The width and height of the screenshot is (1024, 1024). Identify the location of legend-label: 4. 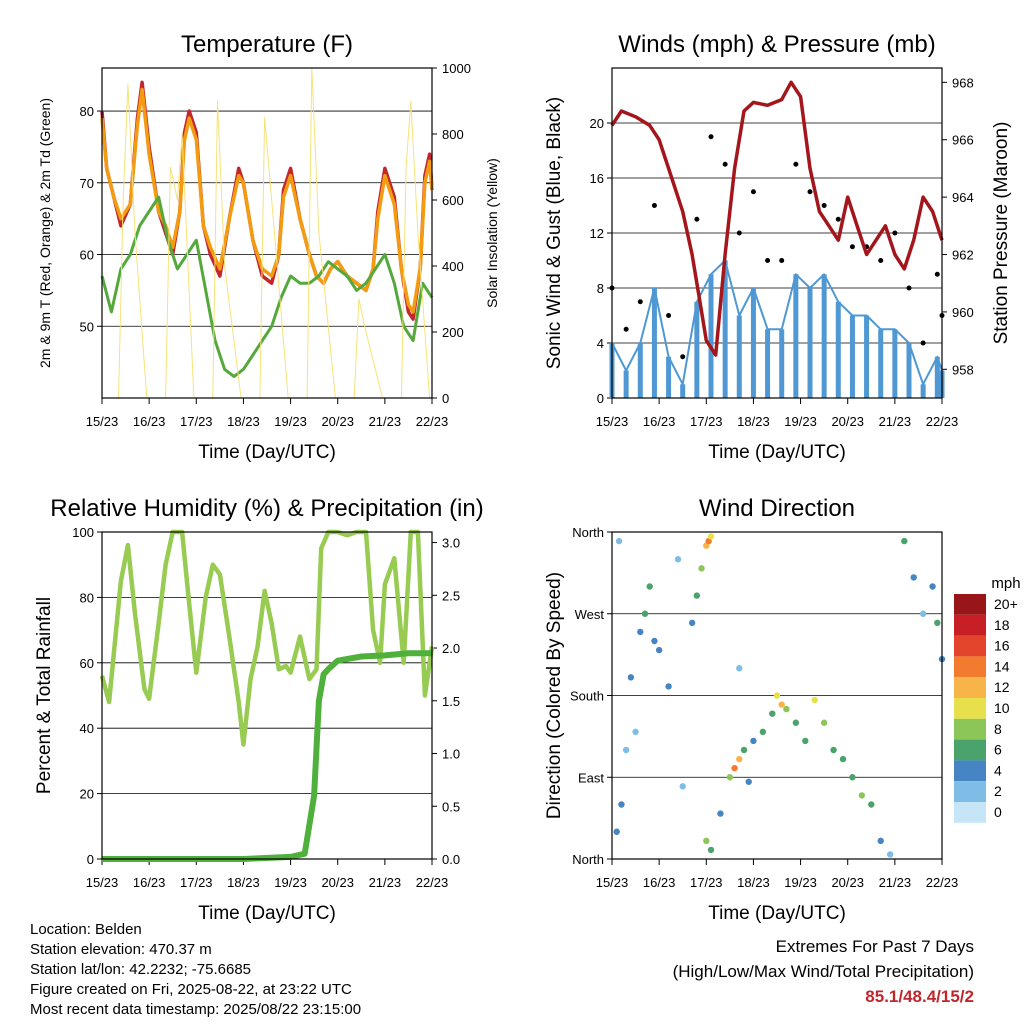
(998, 770).